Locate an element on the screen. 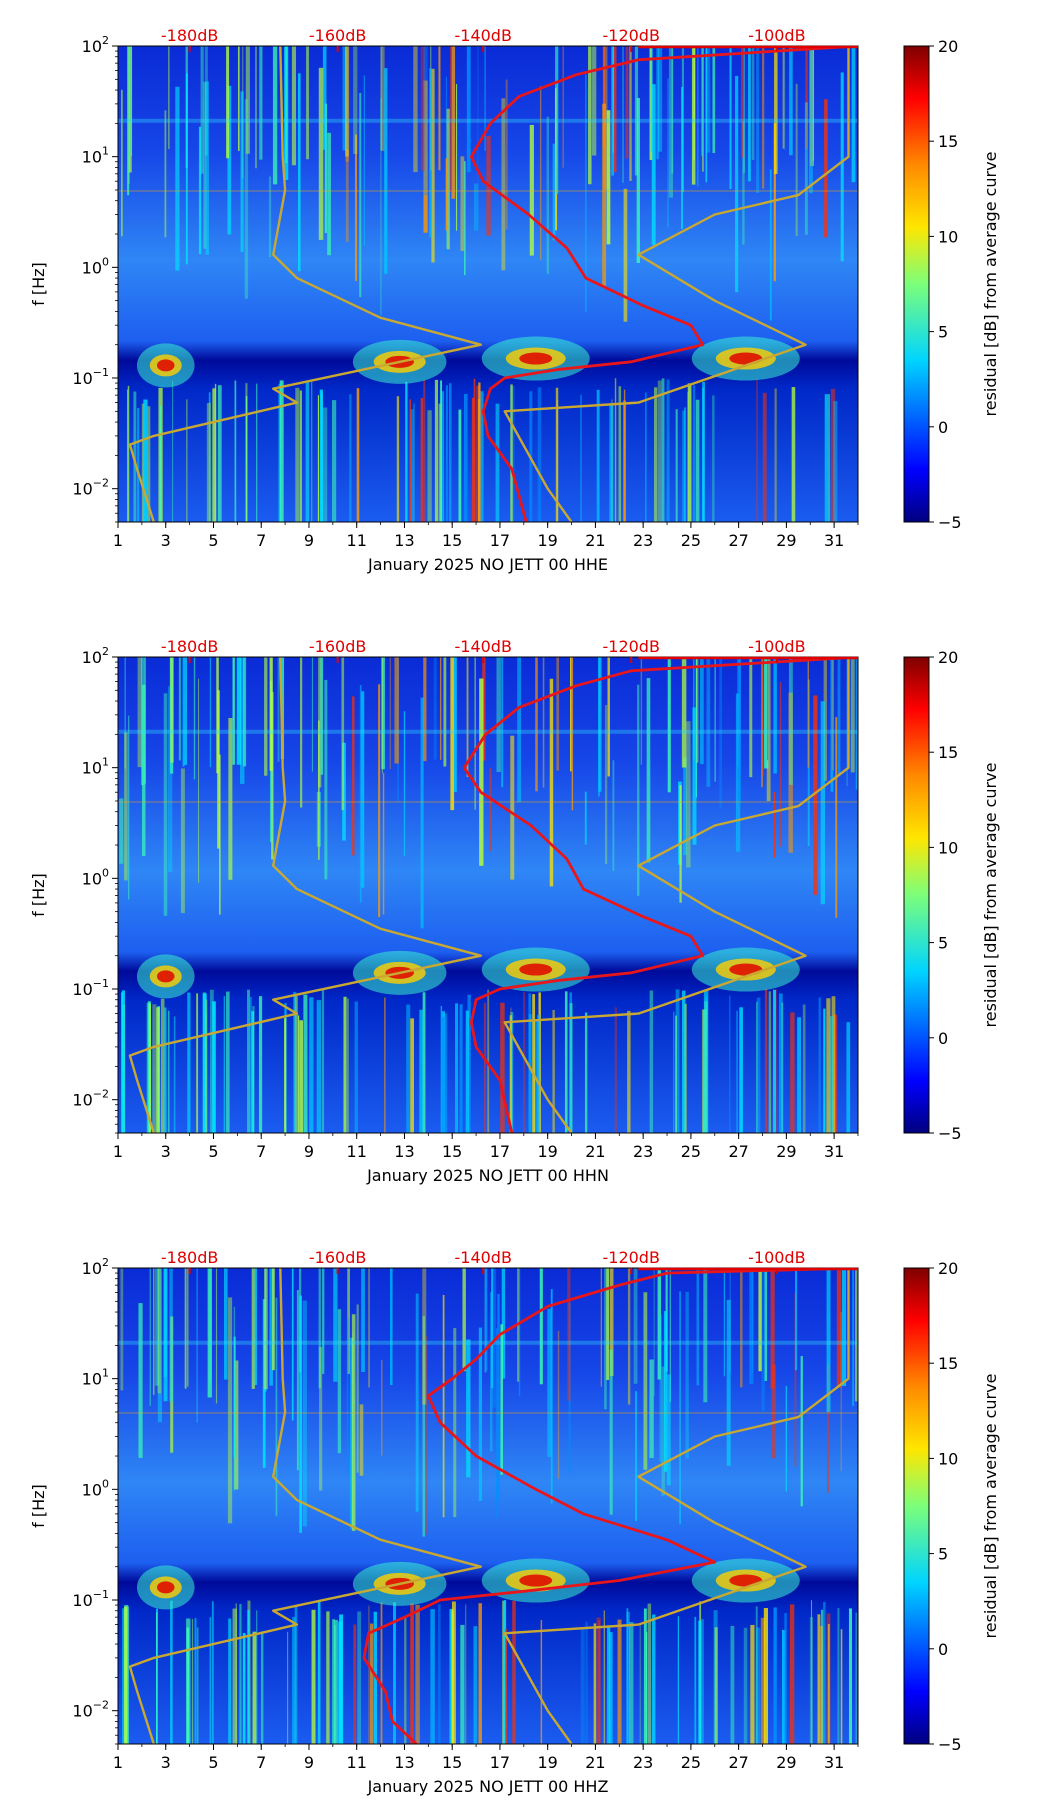 The image size is (1052, 1806). x-tick-label: 9 is located at coordinates (309, 540).